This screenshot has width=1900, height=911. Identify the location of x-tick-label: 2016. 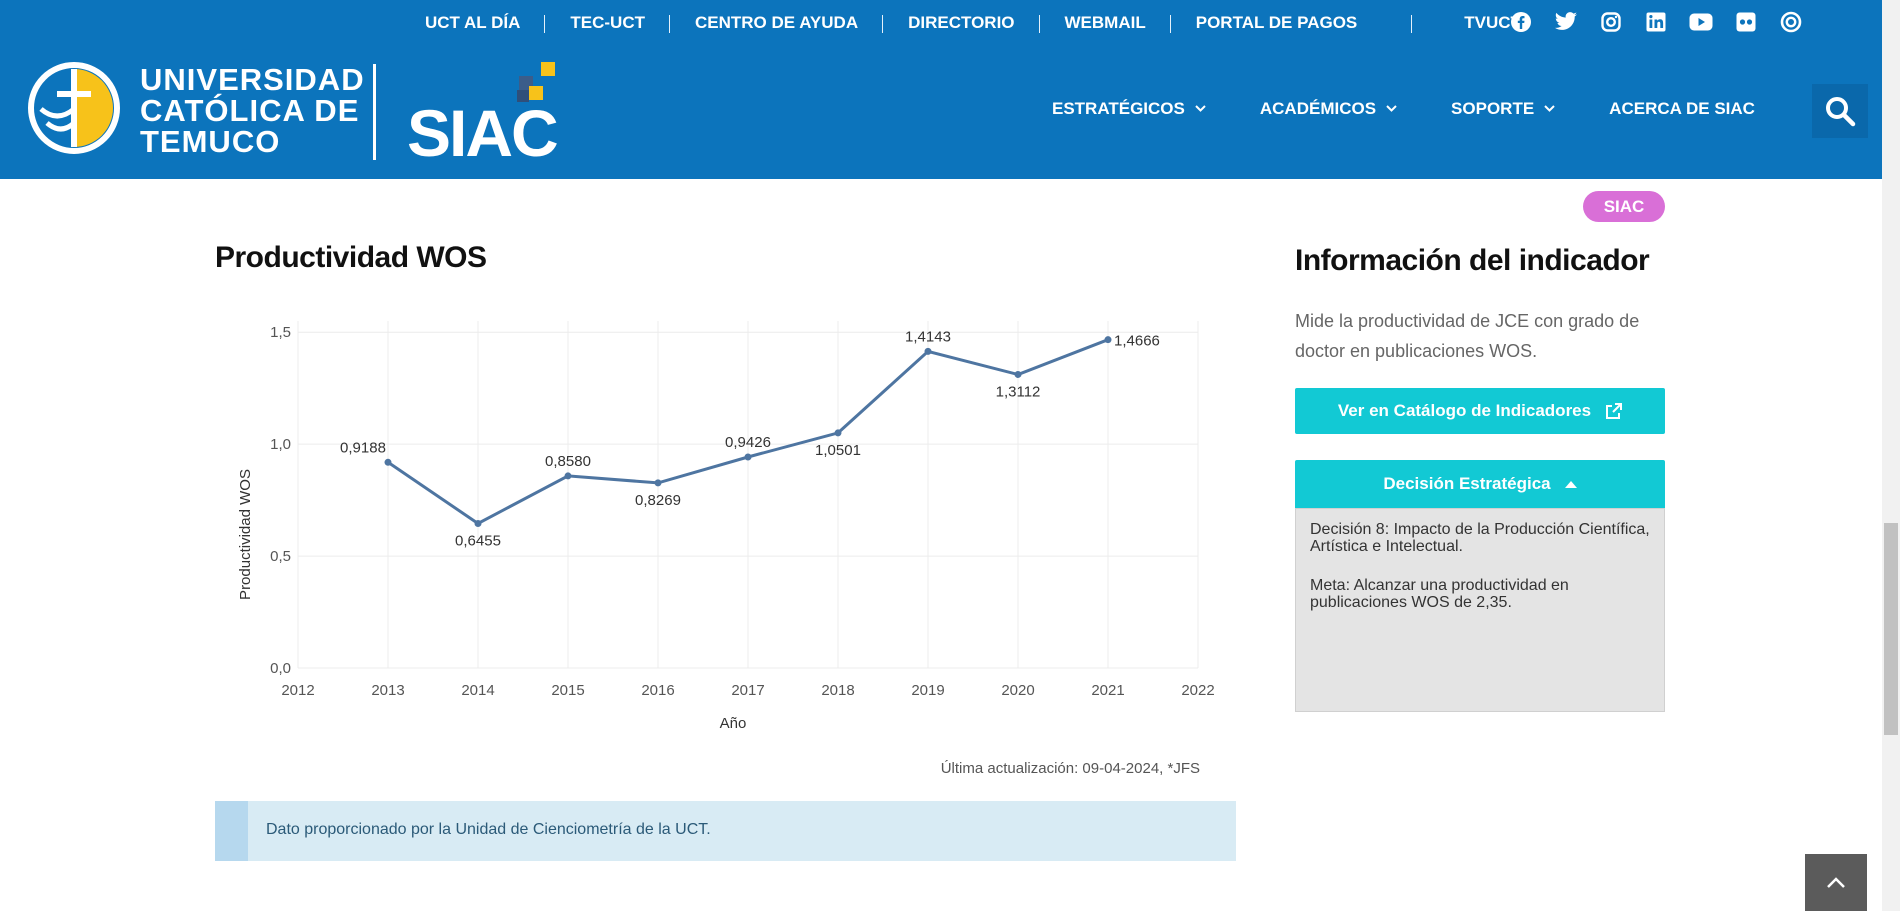
(657, 690).